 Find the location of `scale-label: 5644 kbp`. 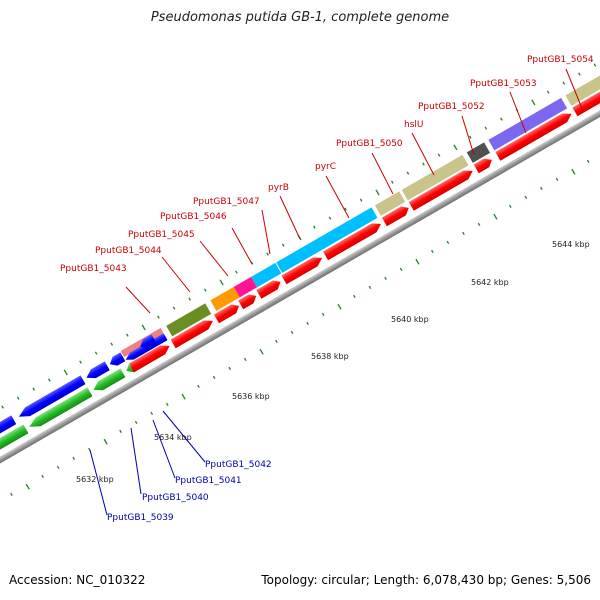

scale-label: 5644 kbp is located at coordinates (571, 244).